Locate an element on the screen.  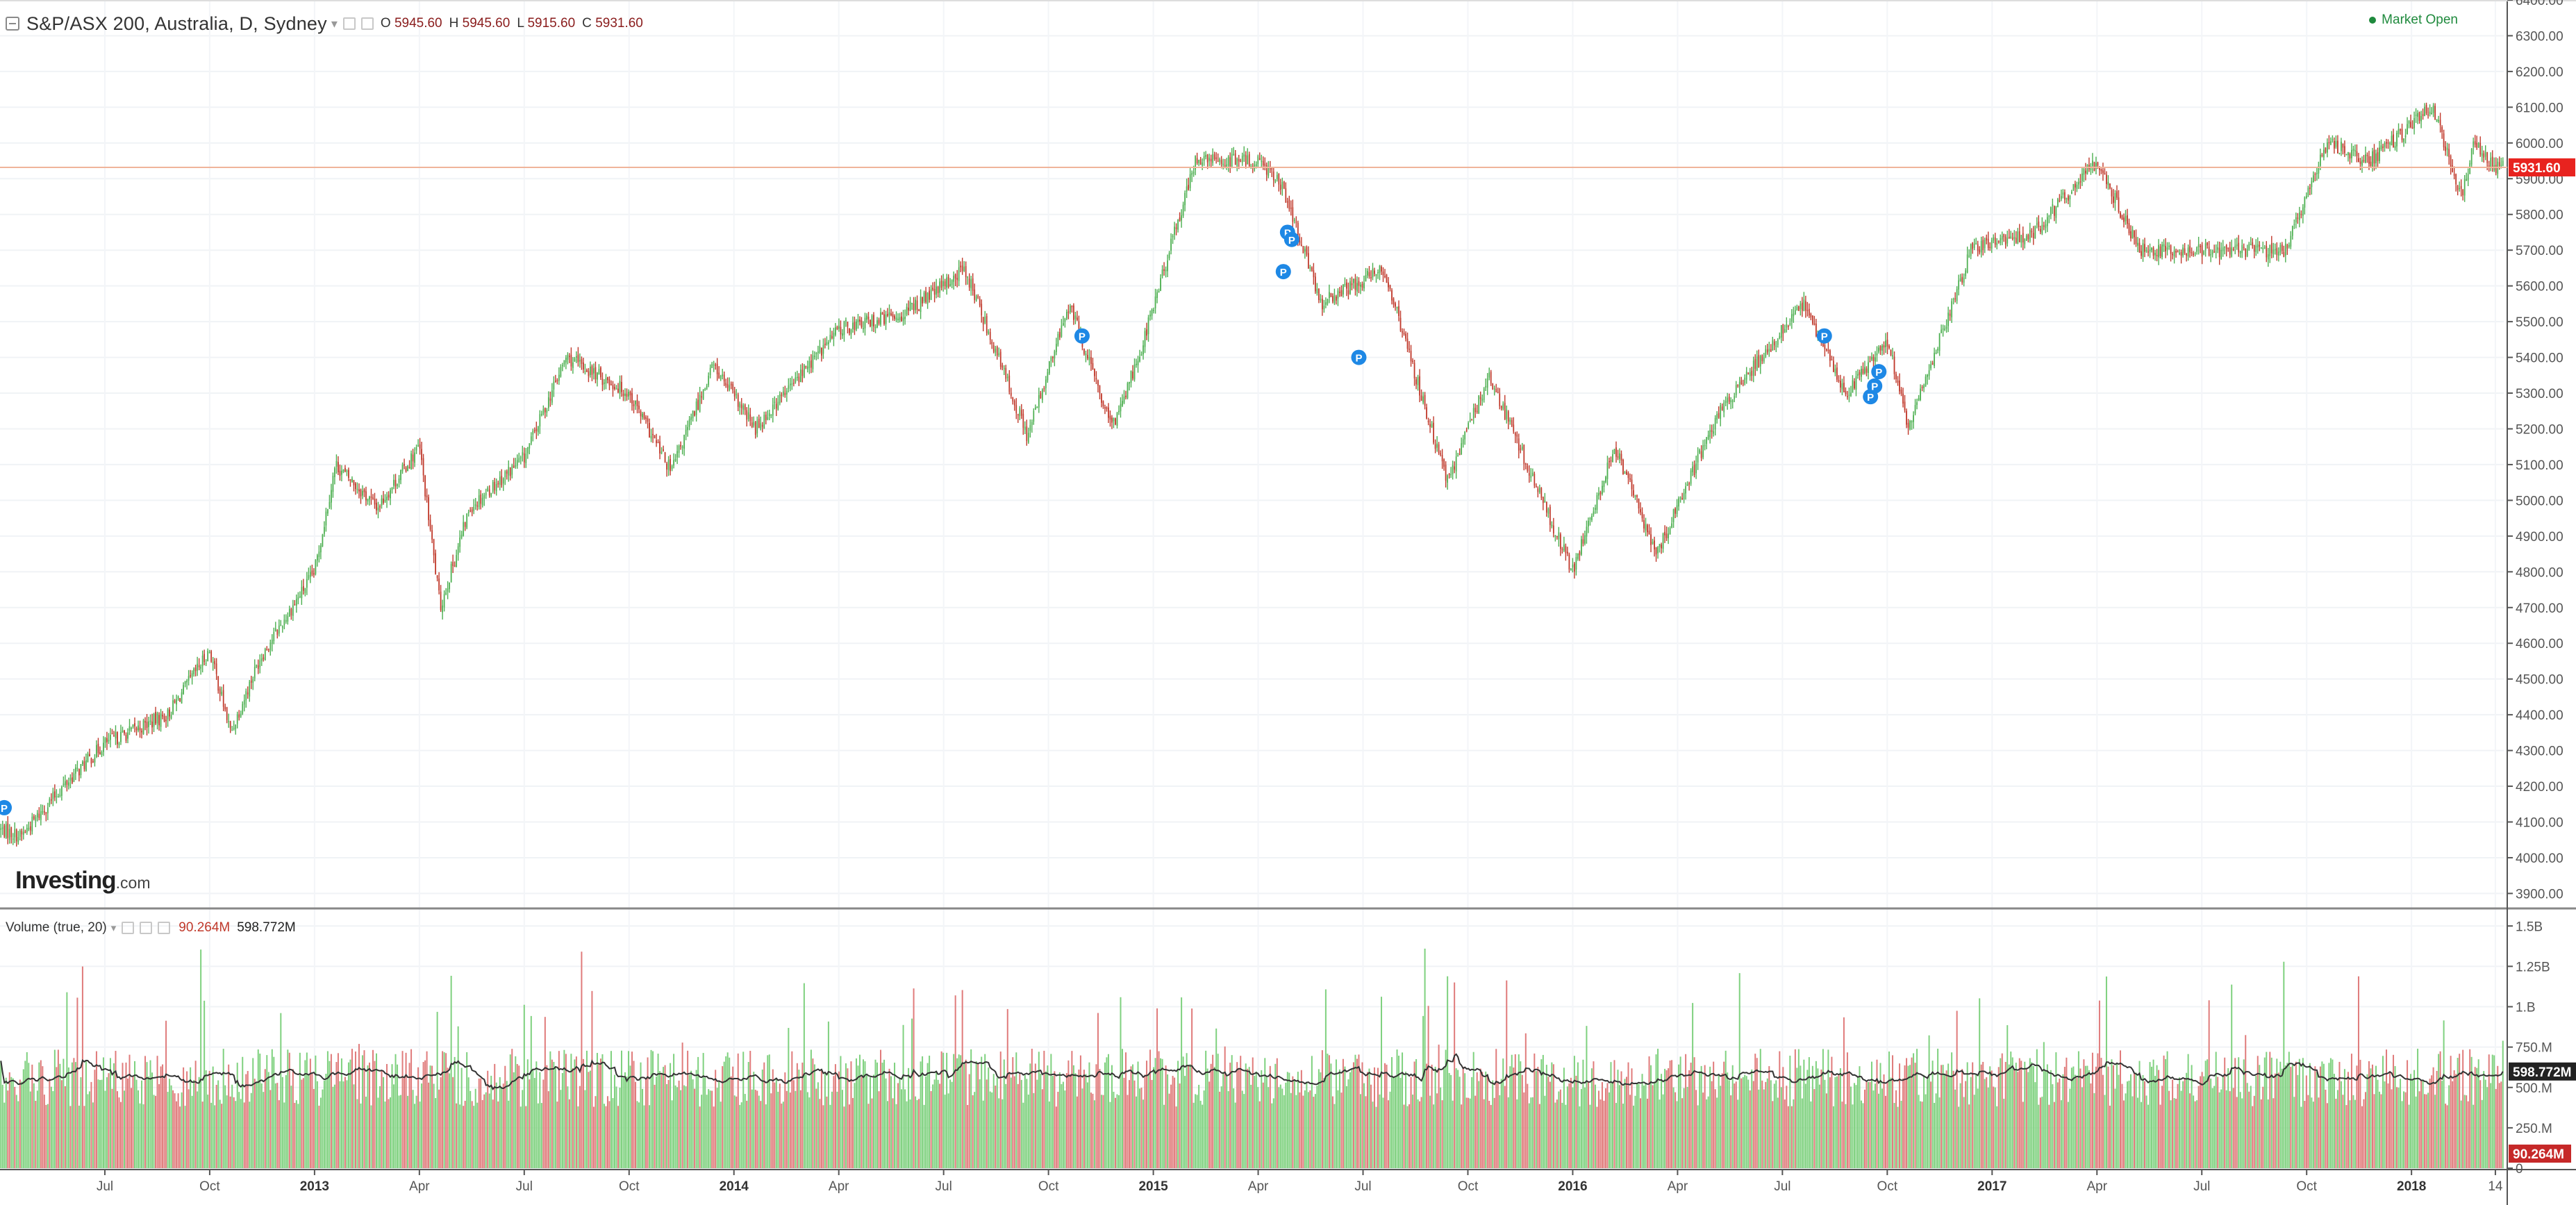
collapse-icon is located at coordinates (12, 24).